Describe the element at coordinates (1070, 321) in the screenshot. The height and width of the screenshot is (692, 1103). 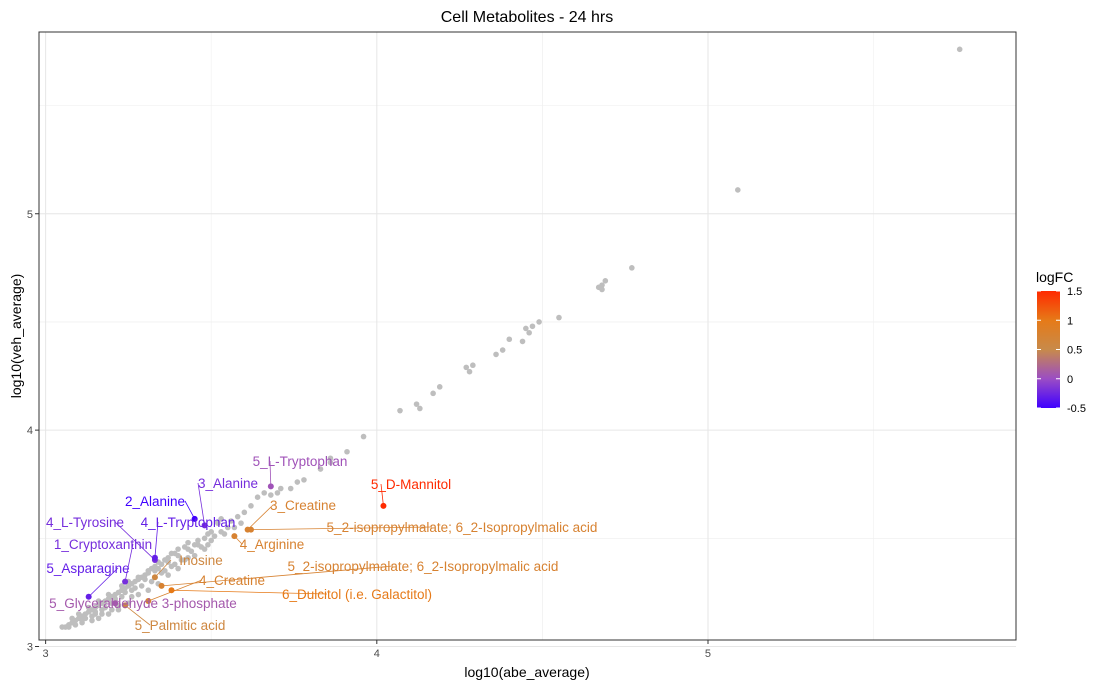
I see `legend-tick-label: 1` at that location.